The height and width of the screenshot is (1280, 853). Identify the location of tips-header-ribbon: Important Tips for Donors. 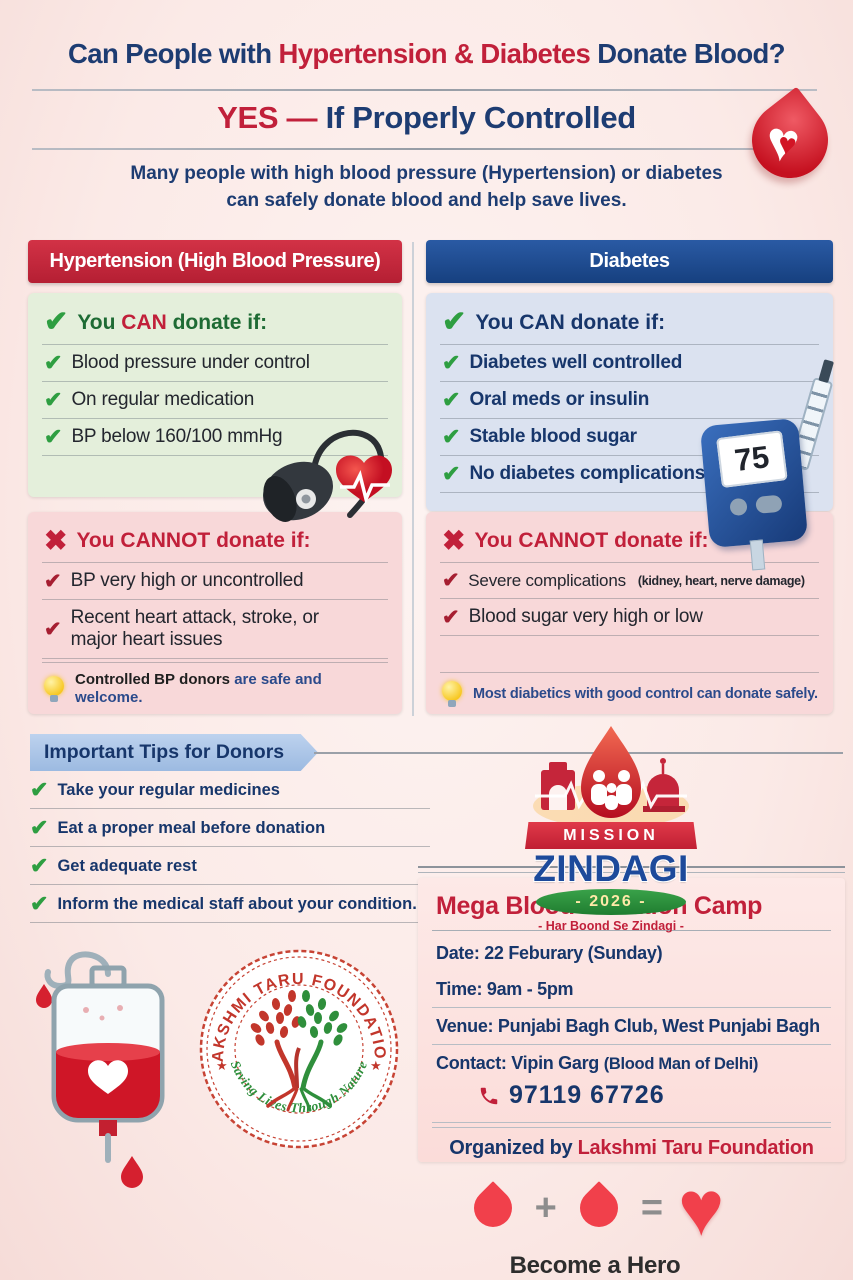
(174, 752).